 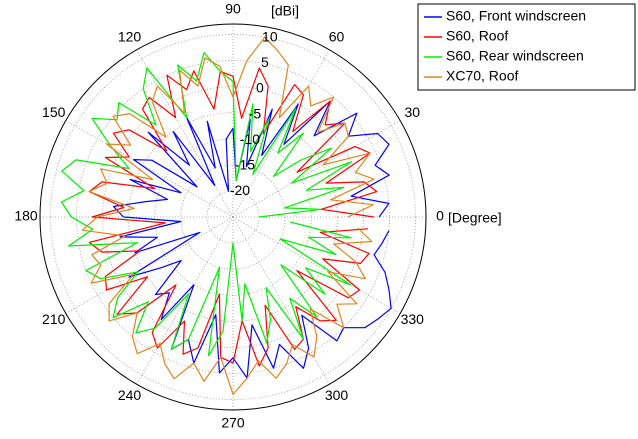 What do you see at coordinates (475, 218) in the screenshot?
I see `angle-axis-label: [Degree]` at bounding box center [475, 218].